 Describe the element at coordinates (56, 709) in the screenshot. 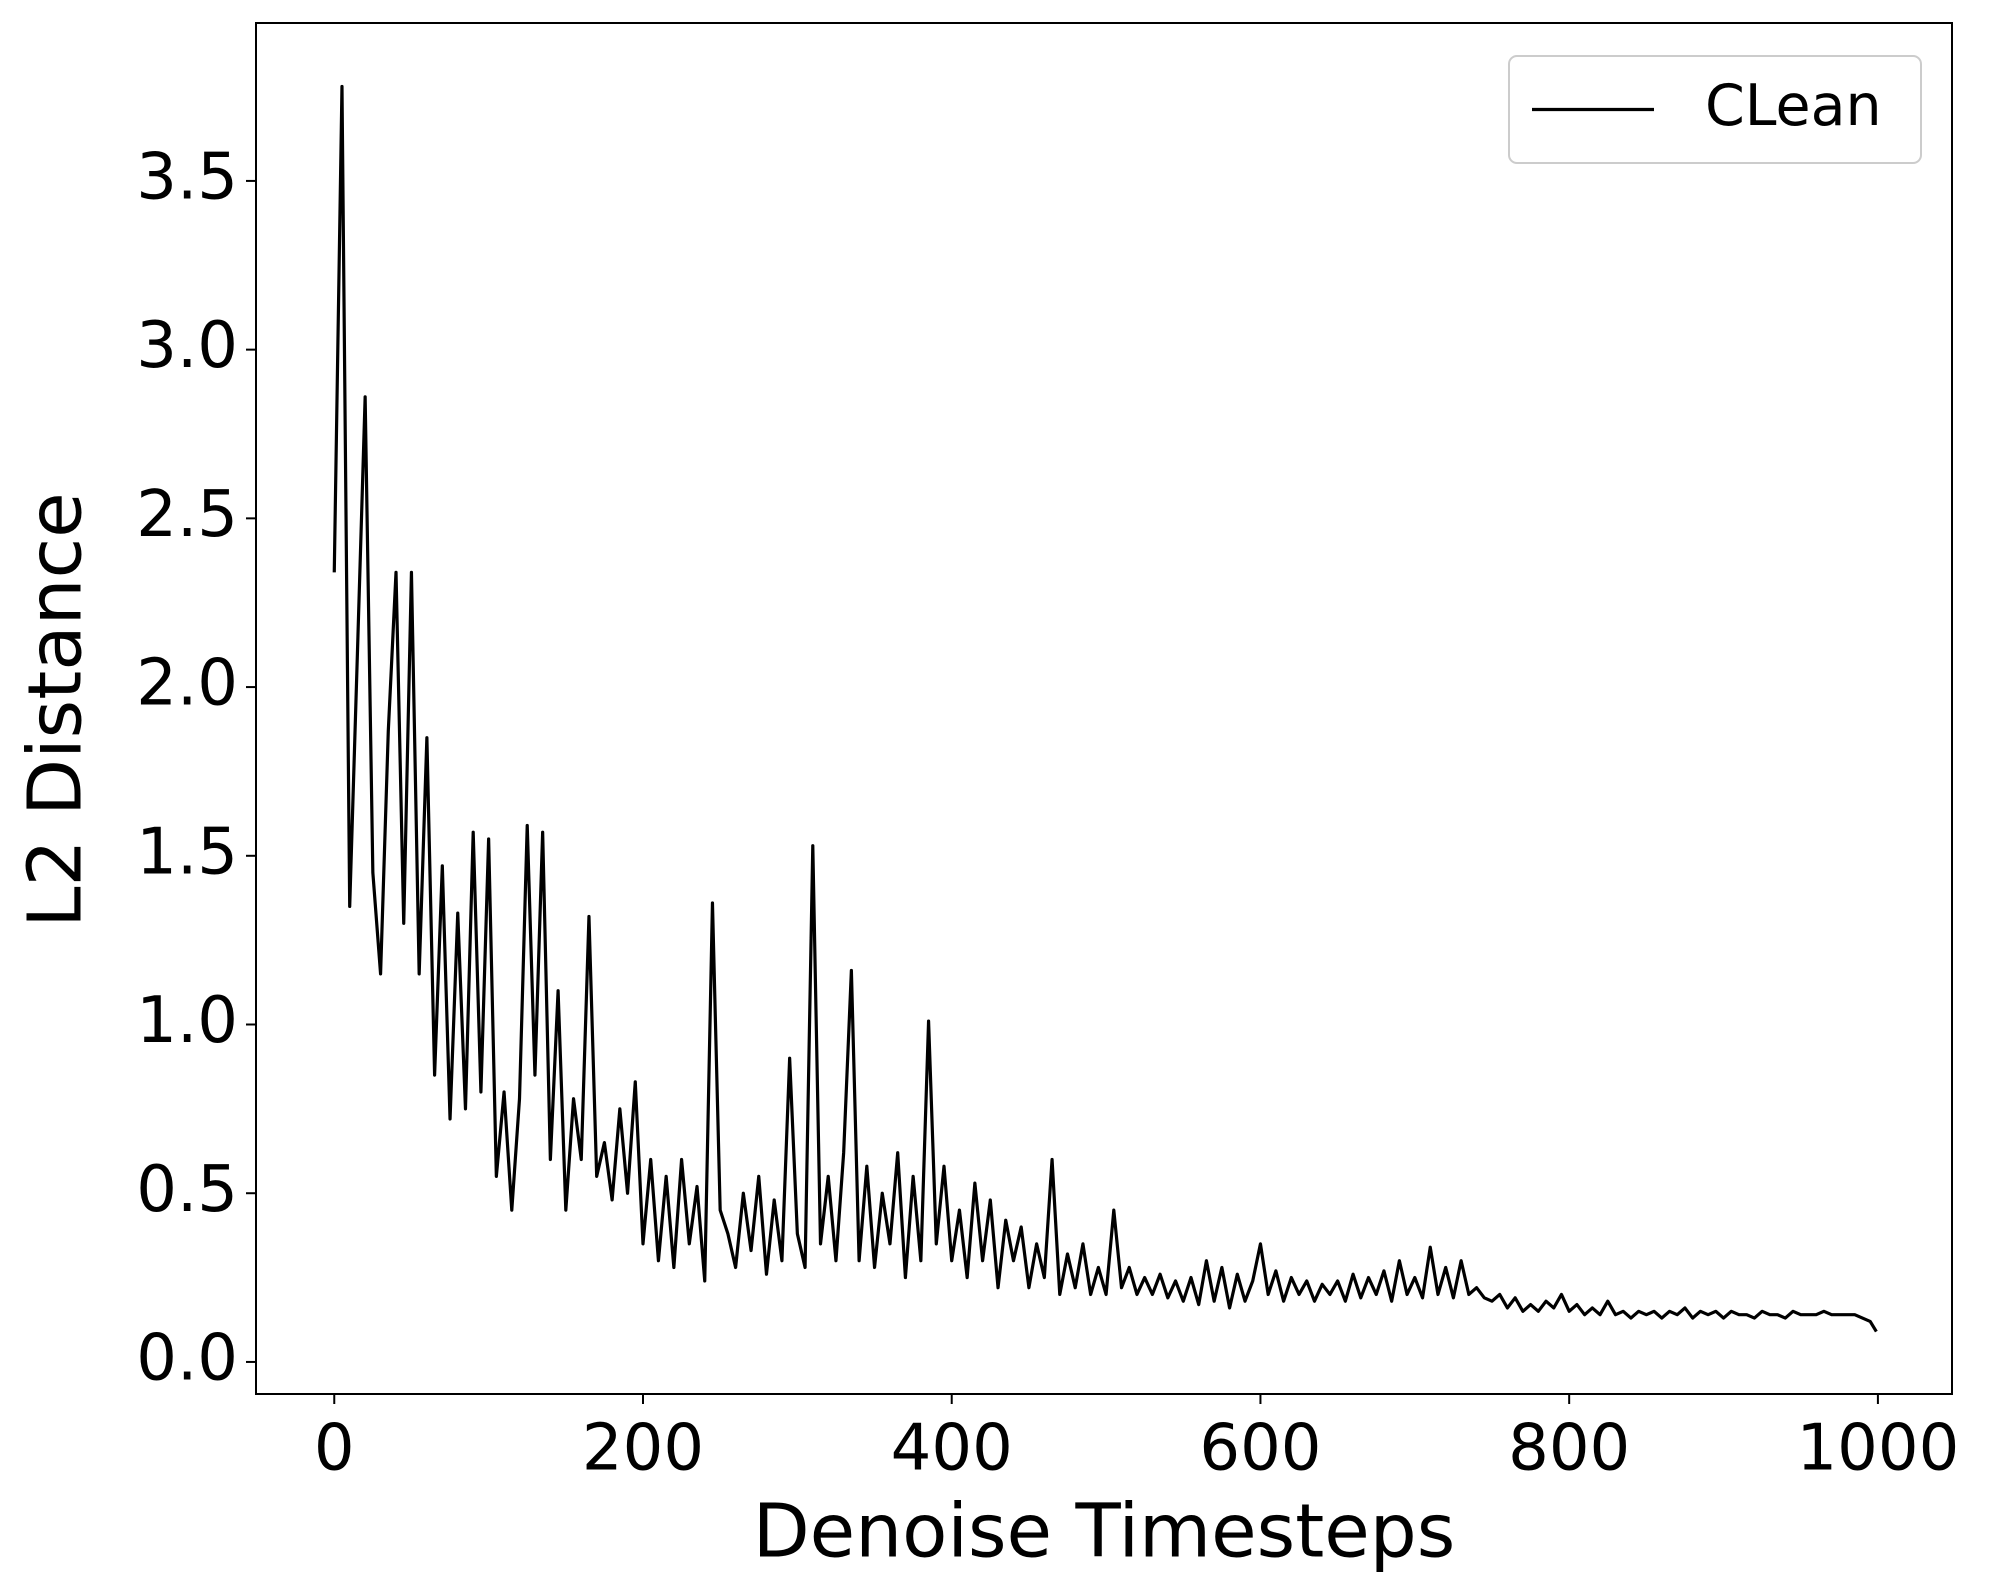

I see `y-axis-label: L2 Distance` at that location.